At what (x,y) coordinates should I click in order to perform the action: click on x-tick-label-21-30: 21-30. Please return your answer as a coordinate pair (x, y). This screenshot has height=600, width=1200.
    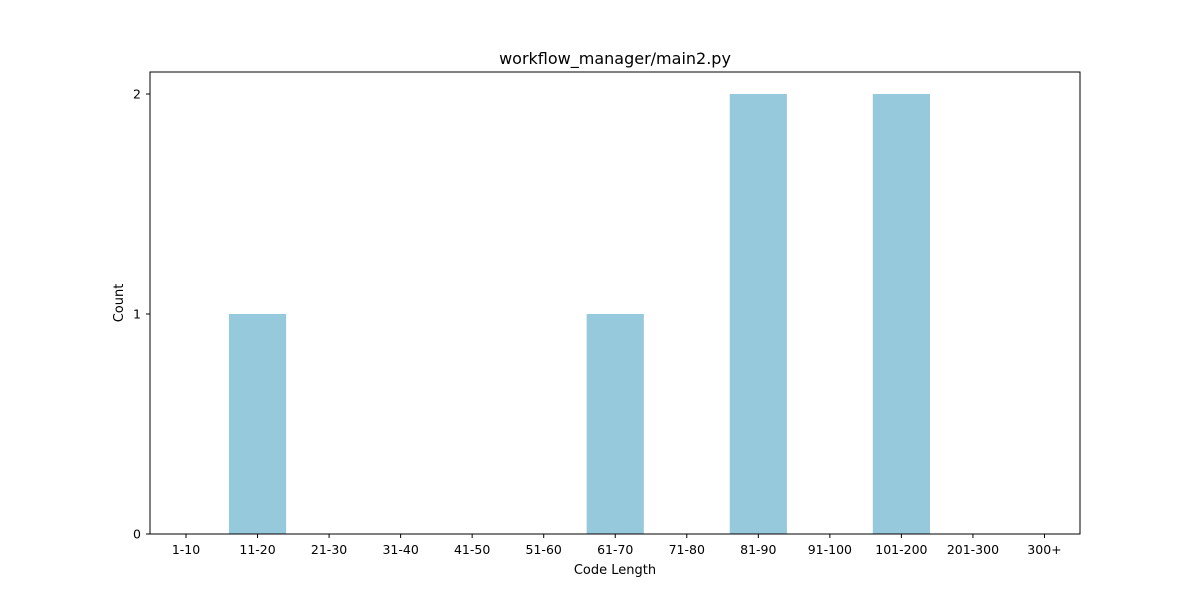
    Looking at the image, I should click on (329, 549).